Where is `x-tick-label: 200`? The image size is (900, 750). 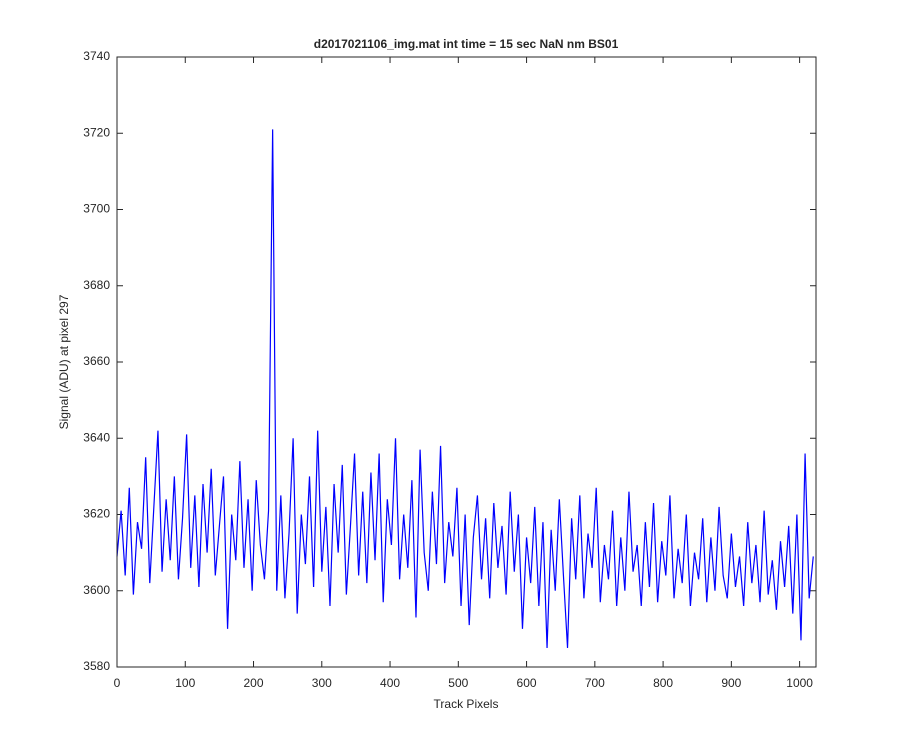
x-tick-label: 200 is located at coordinates (254, 683).